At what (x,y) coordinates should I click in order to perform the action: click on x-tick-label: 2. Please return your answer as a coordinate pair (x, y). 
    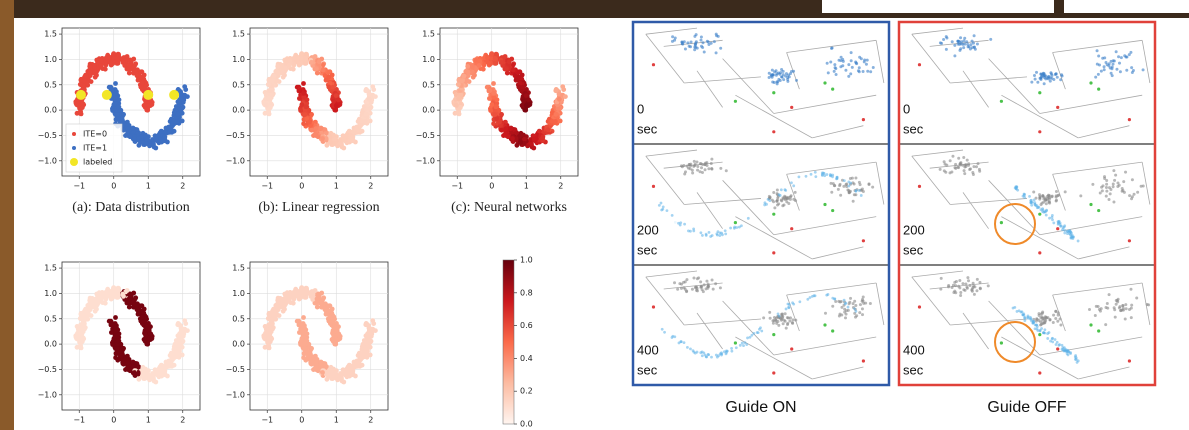
    Looking at the image, I should click on (560, 186).